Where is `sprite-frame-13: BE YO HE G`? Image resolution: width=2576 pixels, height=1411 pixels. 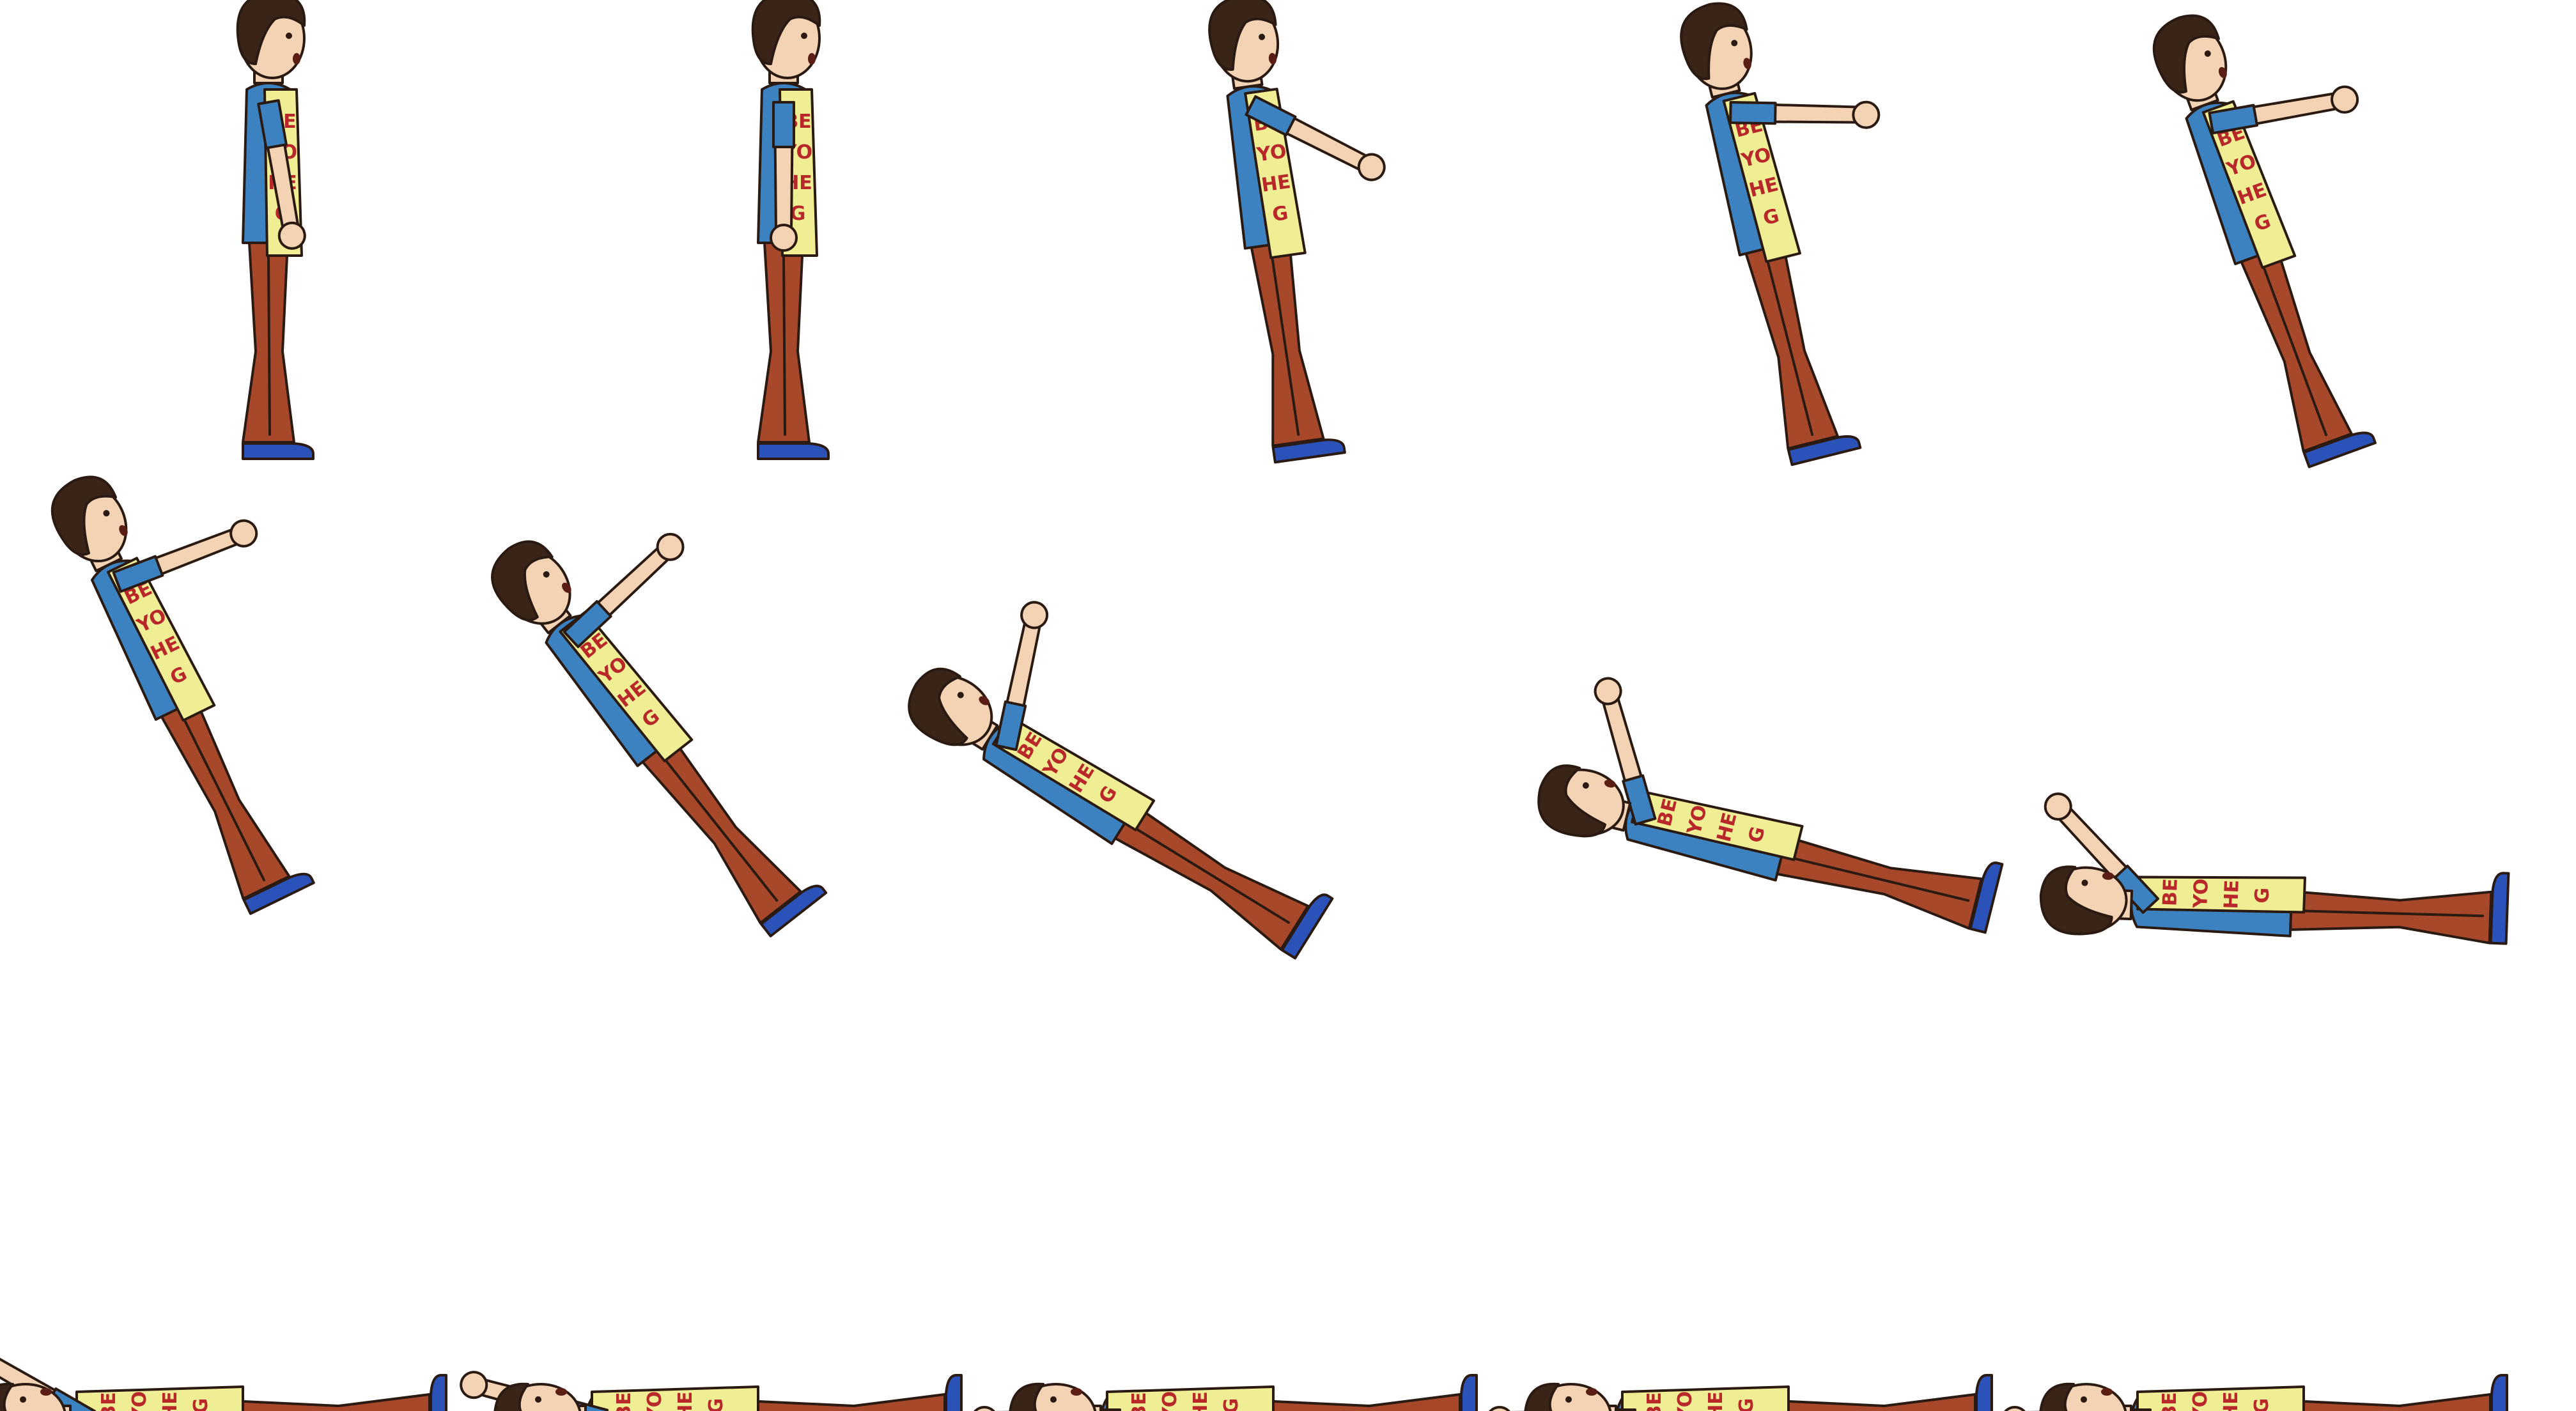 sprite-frame-13: BE YO HE G is located at coordinates (1258, 1176).